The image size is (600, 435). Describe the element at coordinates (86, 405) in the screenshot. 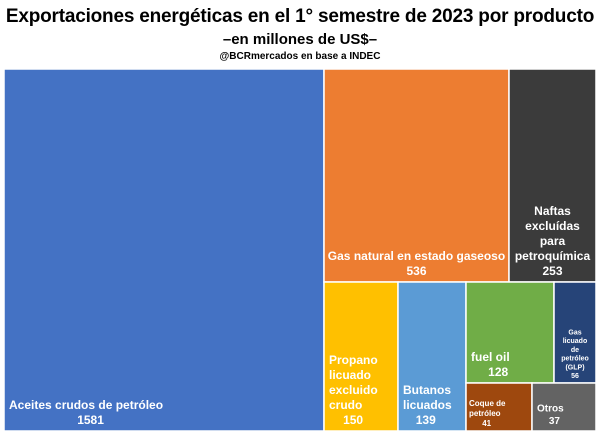

I see `tile-label: Aceites crudos de petróleo` at that location.